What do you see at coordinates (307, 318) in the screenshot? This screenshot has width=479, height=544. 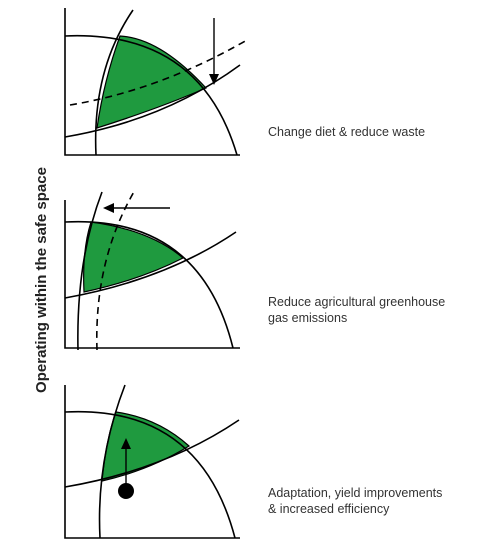 I see `label-line: gas emissions` at bounding box center [307, 318].